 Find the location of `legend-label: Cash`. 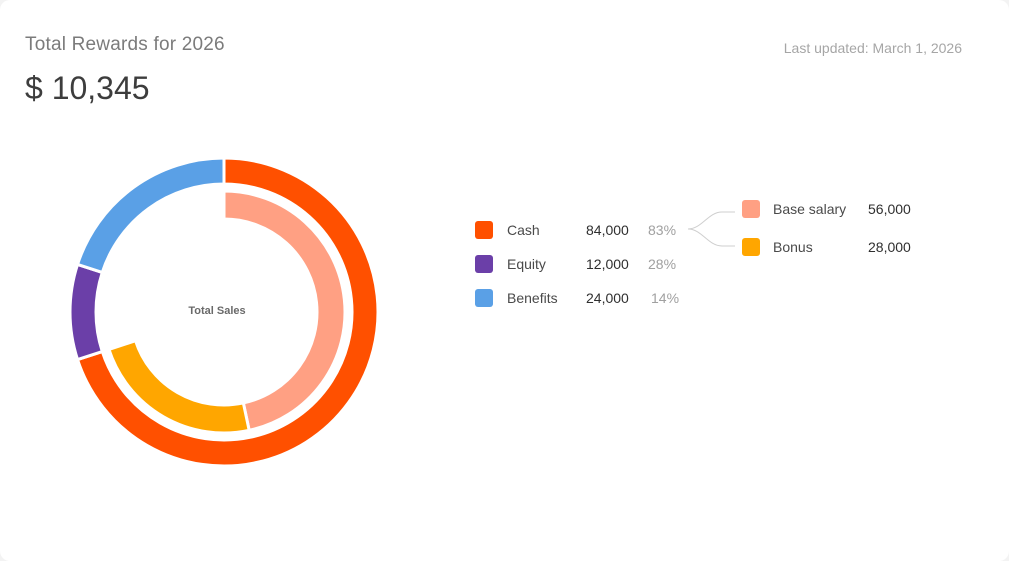

legend-label: Cash is located at coordinates (523, 230).